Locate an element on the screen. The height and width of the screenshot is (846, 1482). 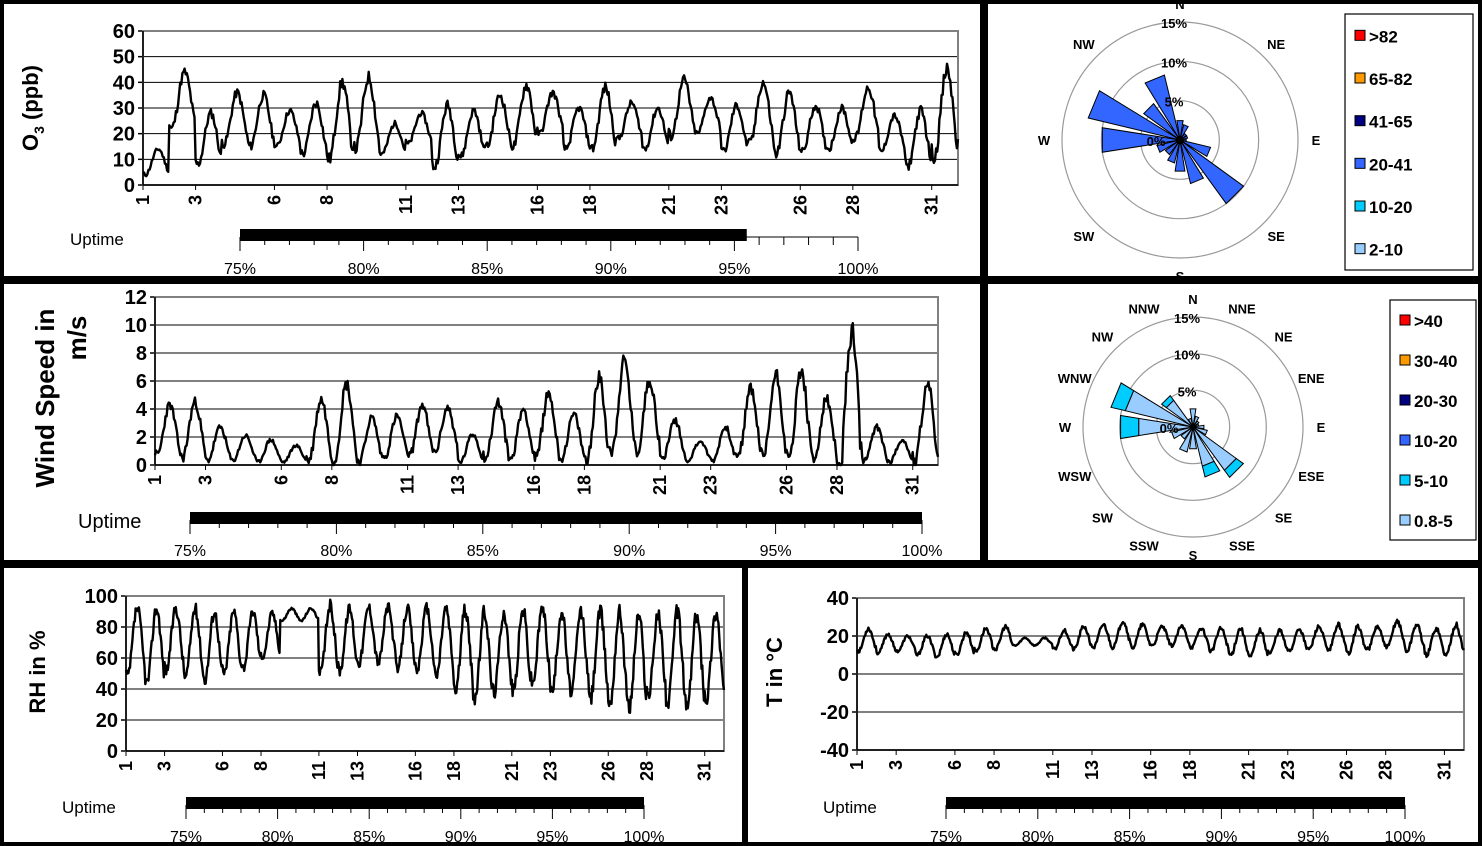
y-axis-label-rest: (ppb) is located at coordinates (30, 95).